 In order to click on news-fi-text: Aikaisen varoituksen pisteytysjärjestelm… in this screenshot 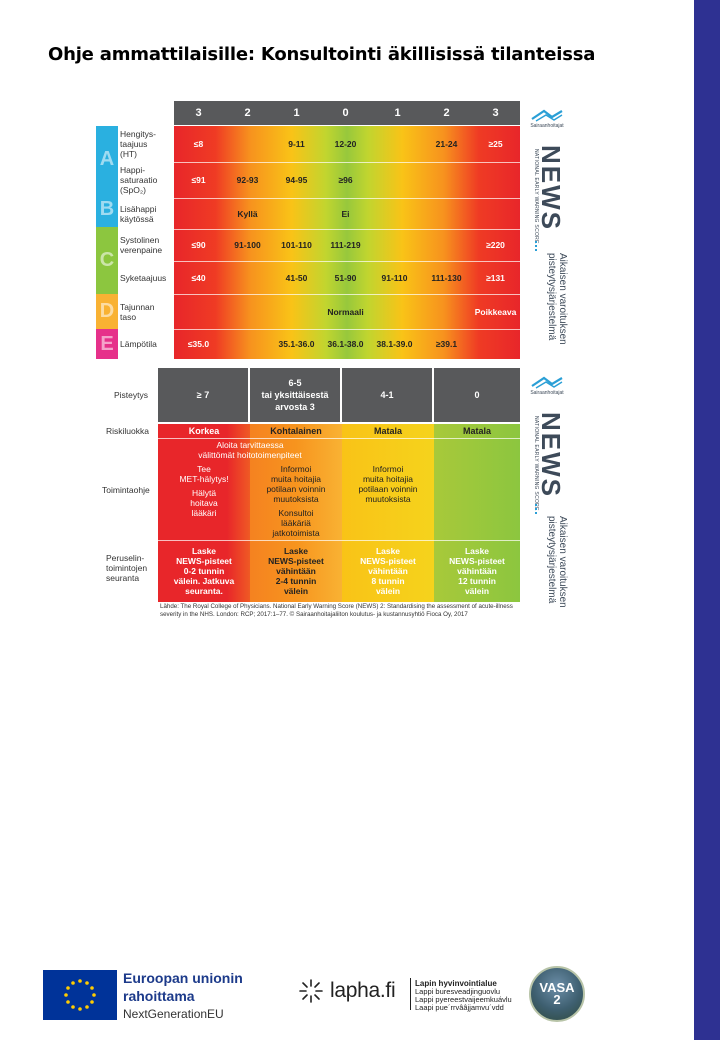, I will do `click(557, 562)`.